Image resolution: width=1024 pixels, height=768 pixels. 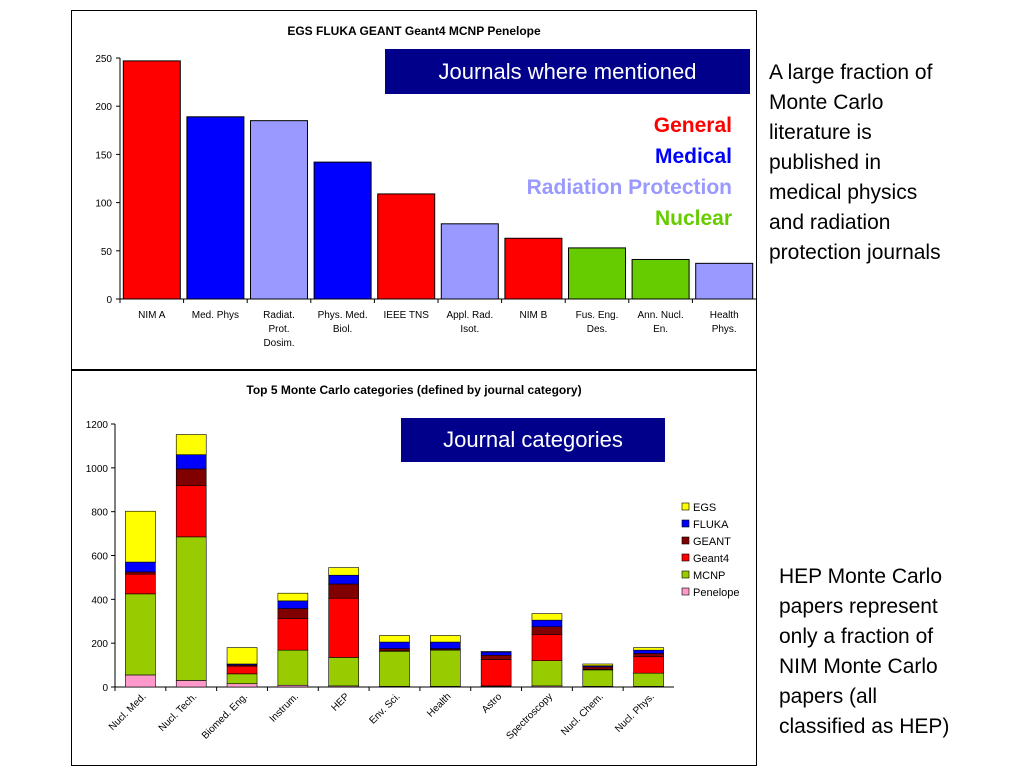 I want to click on legend-label: EGS, so click(x=704, y=508).